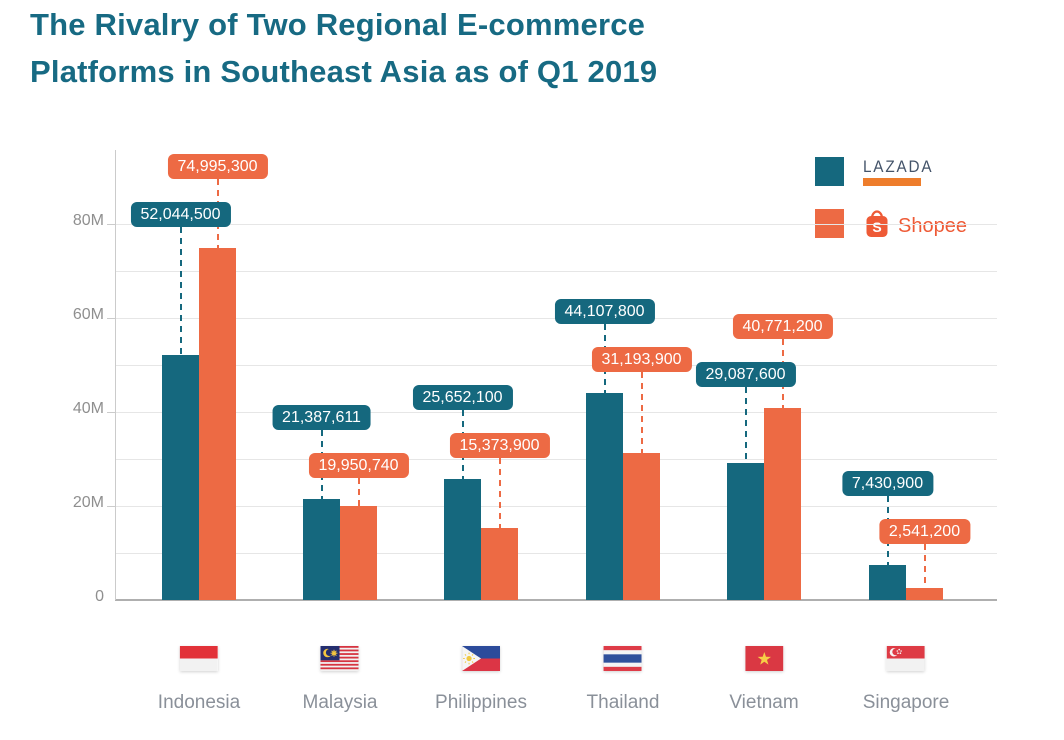 This screenshot has width=1064, height=740. What do you see at coordinates (764, 702) in the screenshot?
I see `category-label: Vietnam` at bounding box center [764, 702].